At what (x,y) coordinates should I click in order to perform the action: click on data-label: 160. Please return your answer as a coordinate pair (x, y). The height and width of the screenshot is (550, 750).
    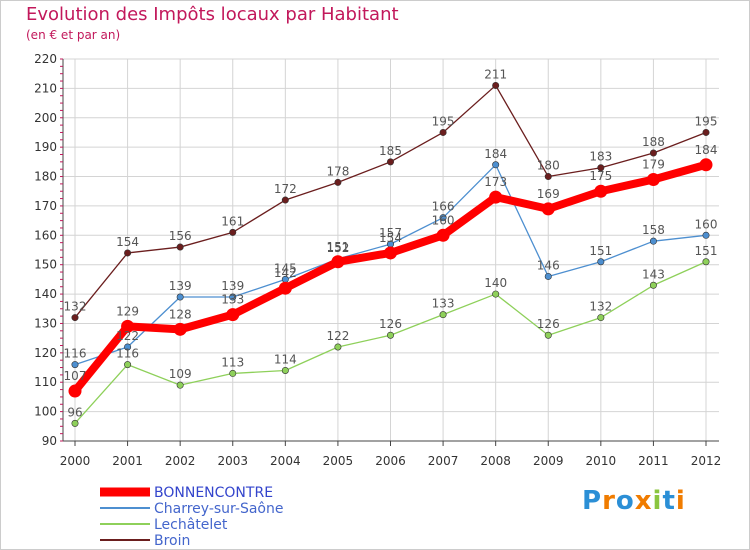
    Looking at the image, I should click on (443, 220).